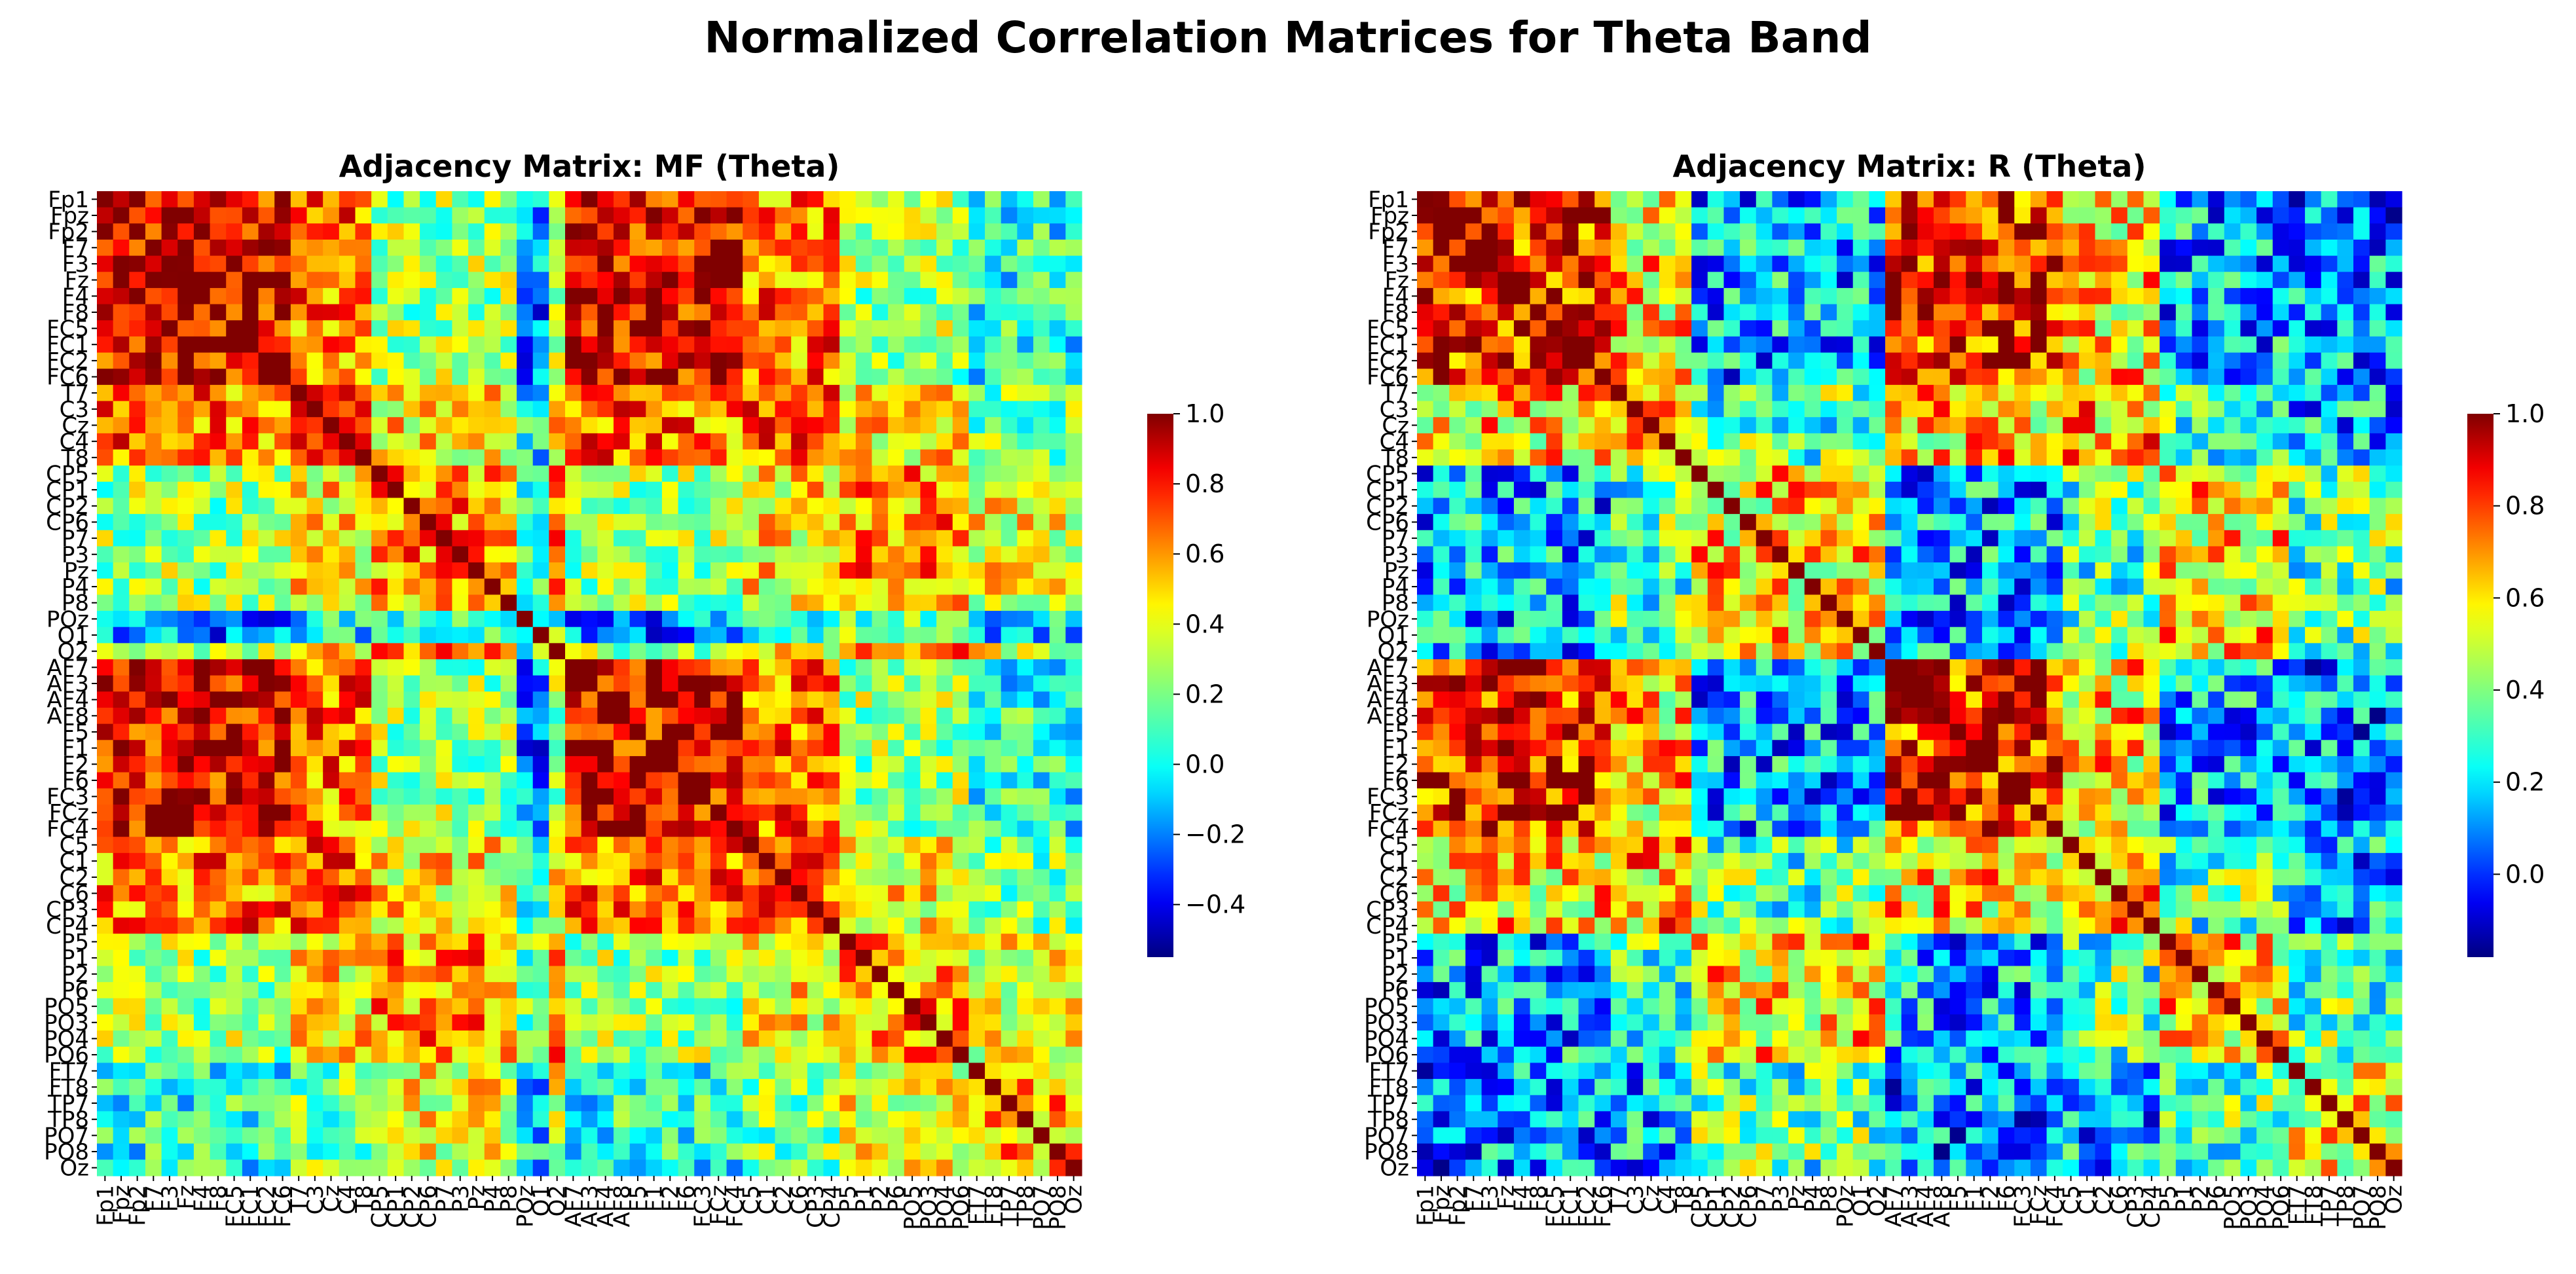 The image size is (2576, 1274). I want to click on y-tick-label: CP6, so click(67, 522).